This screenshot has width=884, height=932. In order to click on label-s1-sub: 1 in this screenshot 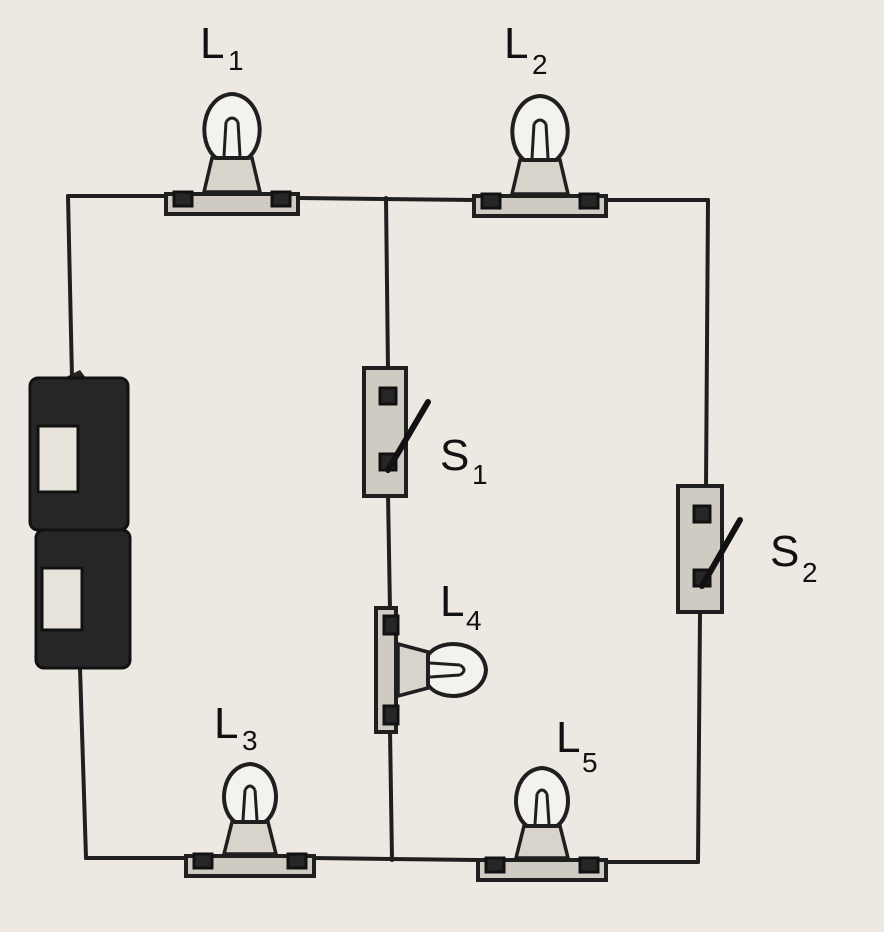, I will do `click(480, 474)`.